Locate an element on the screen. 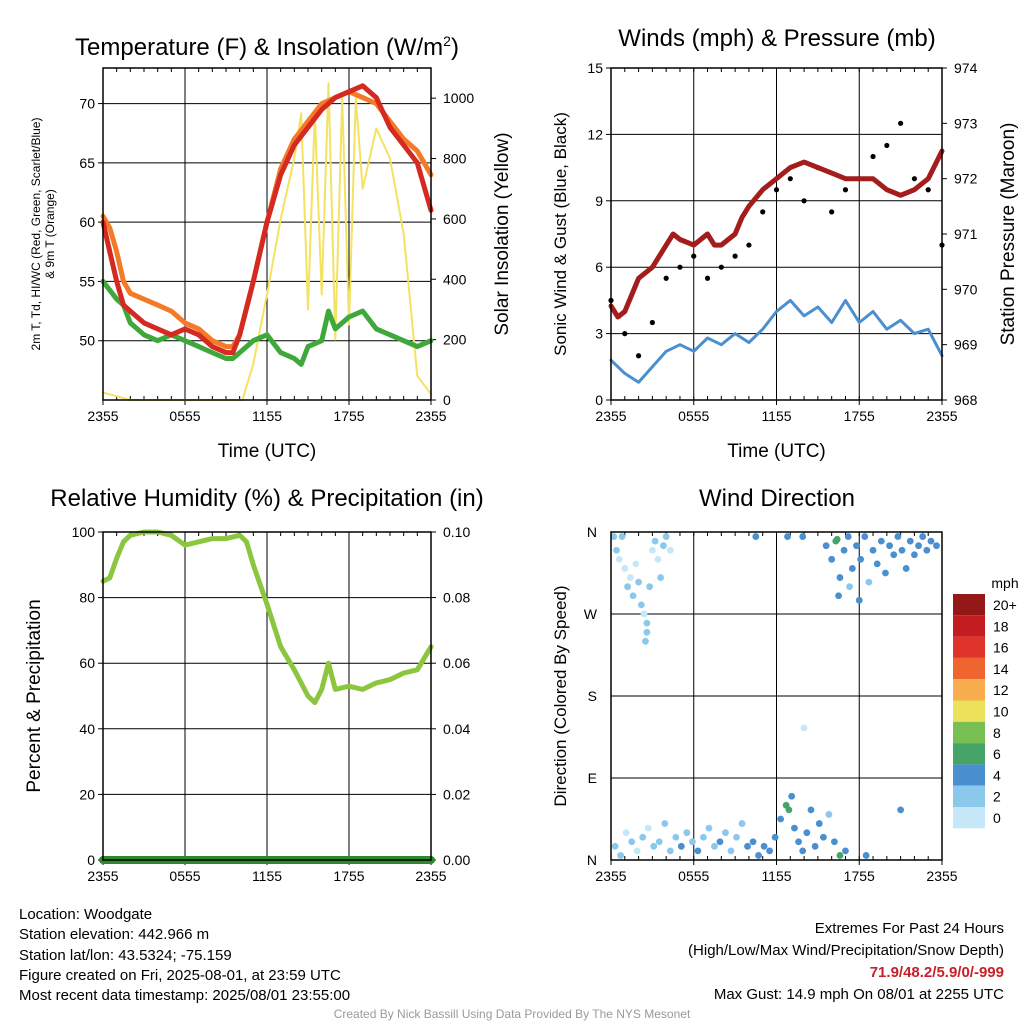 The height and width of the screenshot is (1024, 1024). y-tick-label: 6 is located at coordinates (599, 267).